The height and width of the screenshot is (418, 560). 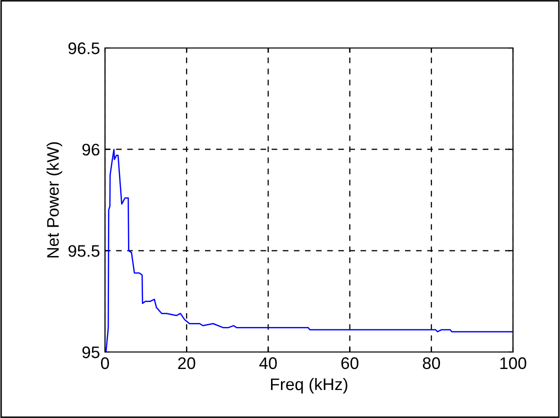 I want to click on x-tick-label: 0, so click(x=105, y=363).